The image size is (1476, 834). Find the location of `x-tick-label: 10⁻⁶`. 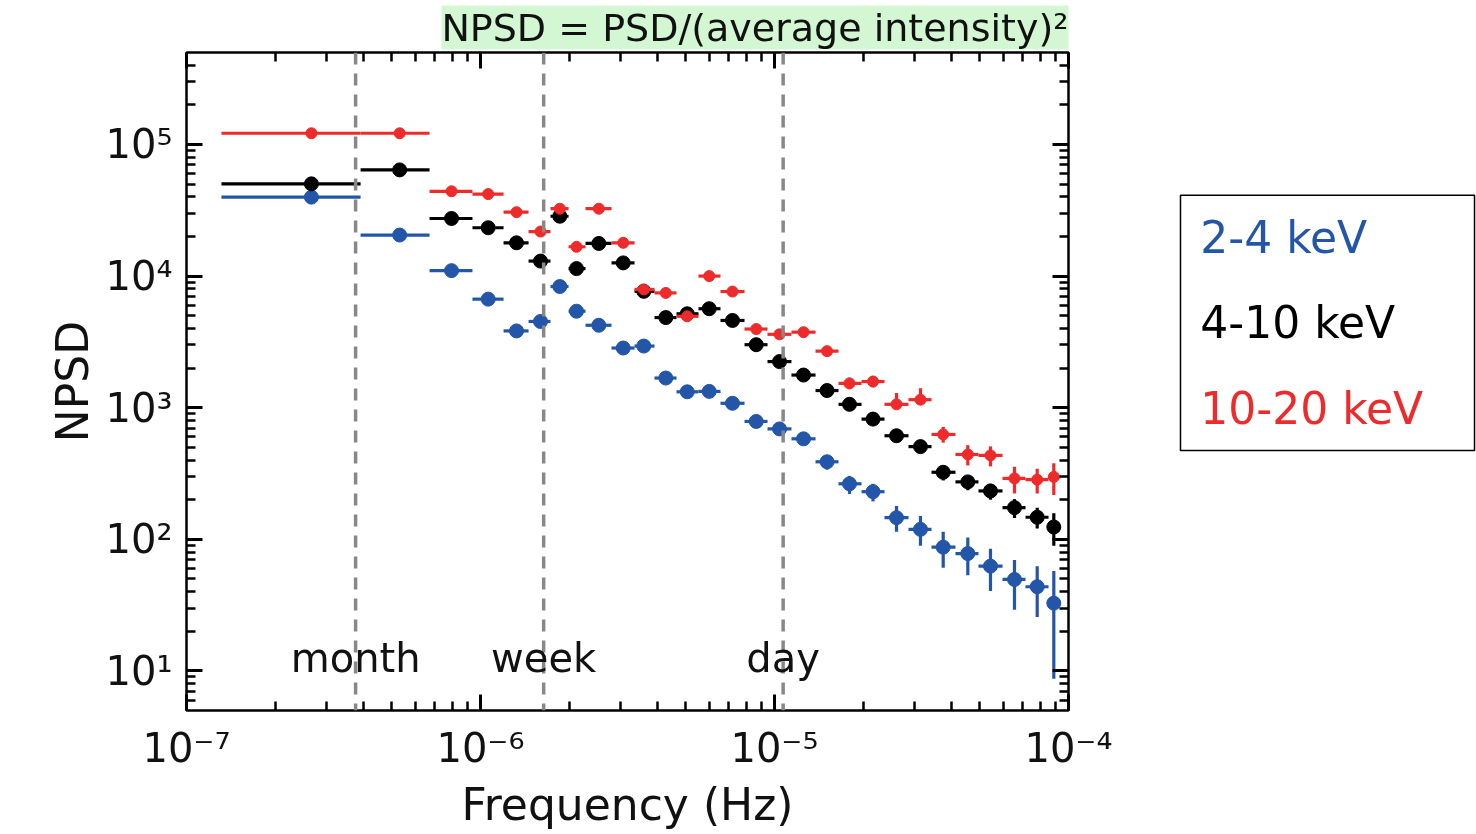

x-tick-label: 10⁻⁶ is located at coordinates (480, 747).